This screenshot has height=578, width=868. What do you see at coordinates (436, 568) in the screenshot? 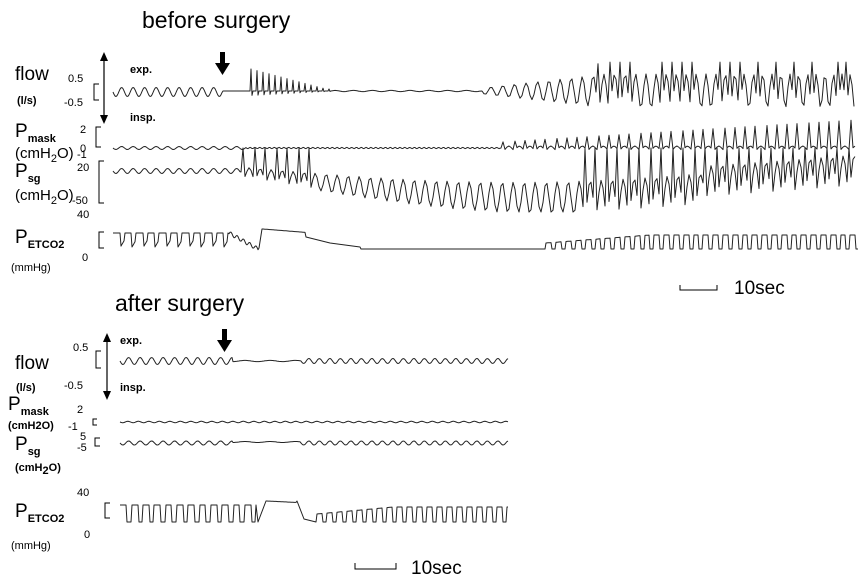
I see `time-scale-label-bottom: 10sec` at bounding box center [436, 568].